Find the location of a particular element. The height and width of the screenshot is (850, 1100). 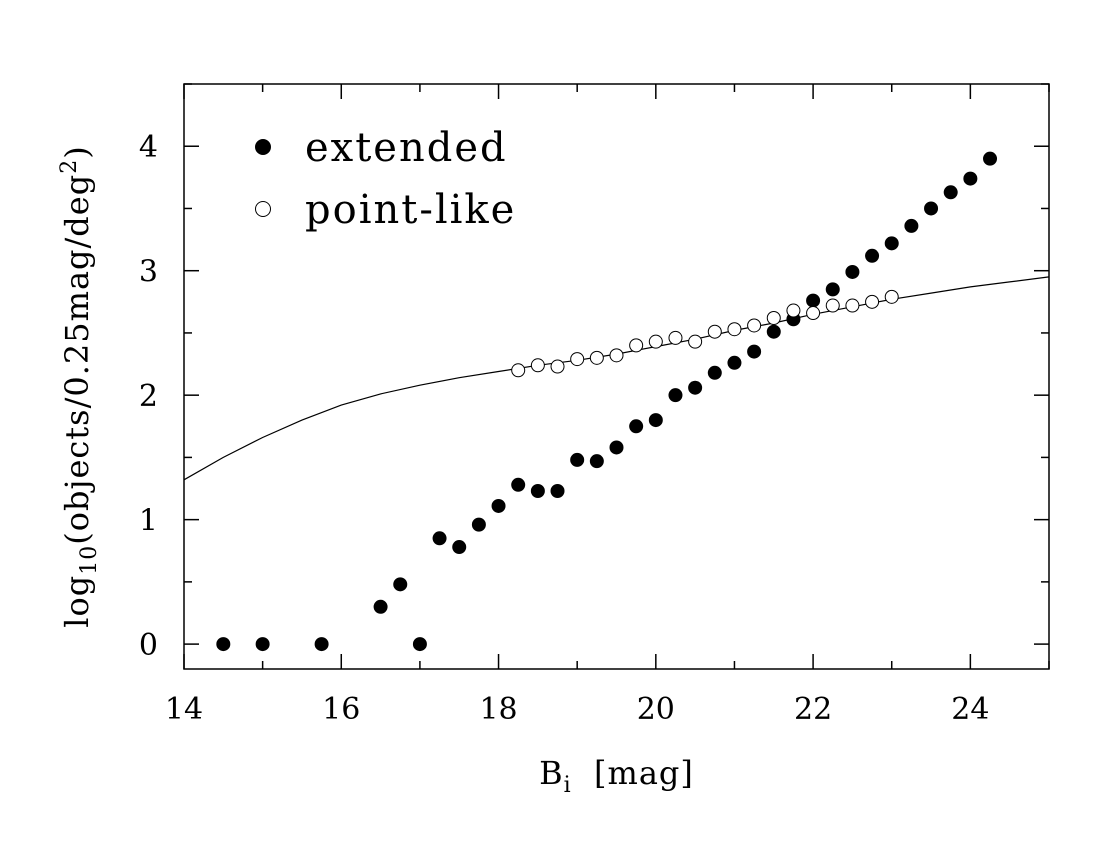

x-tick-label: 22 is located at coordinates (813, 709).